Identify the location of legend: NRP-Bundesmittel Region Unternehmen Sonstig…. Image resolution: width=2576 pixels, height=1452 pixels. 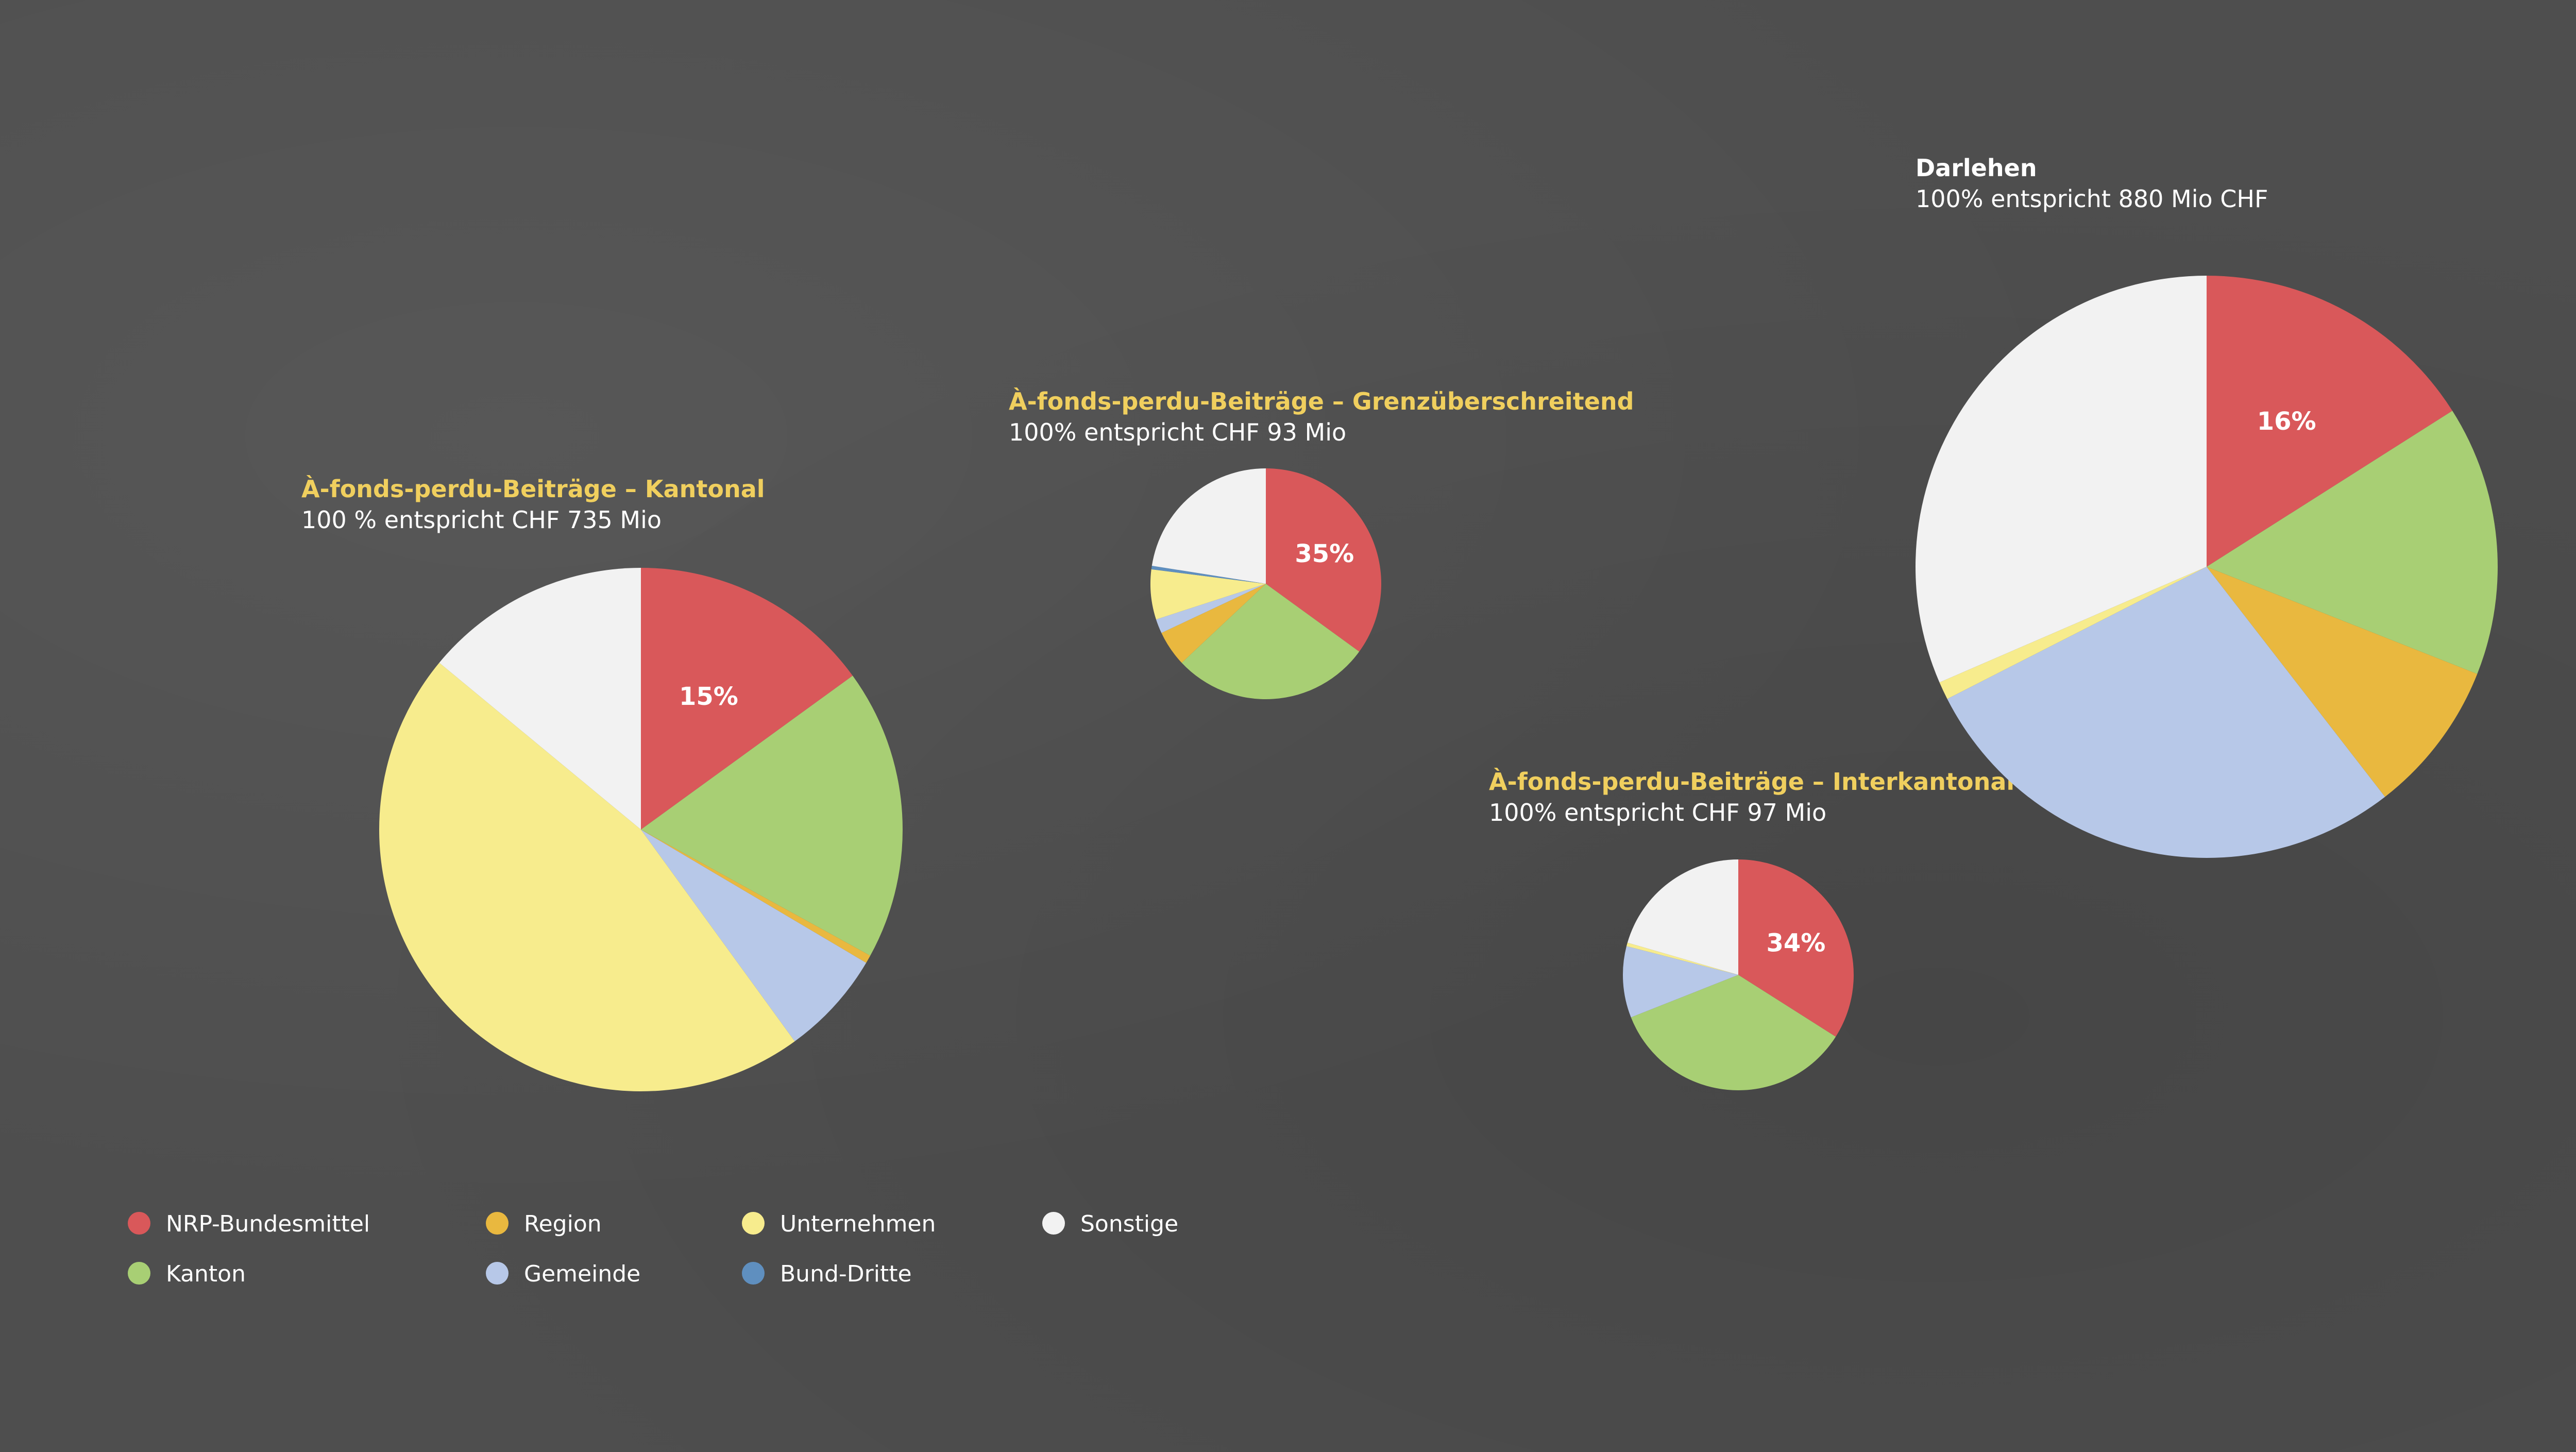
(653, 1249).